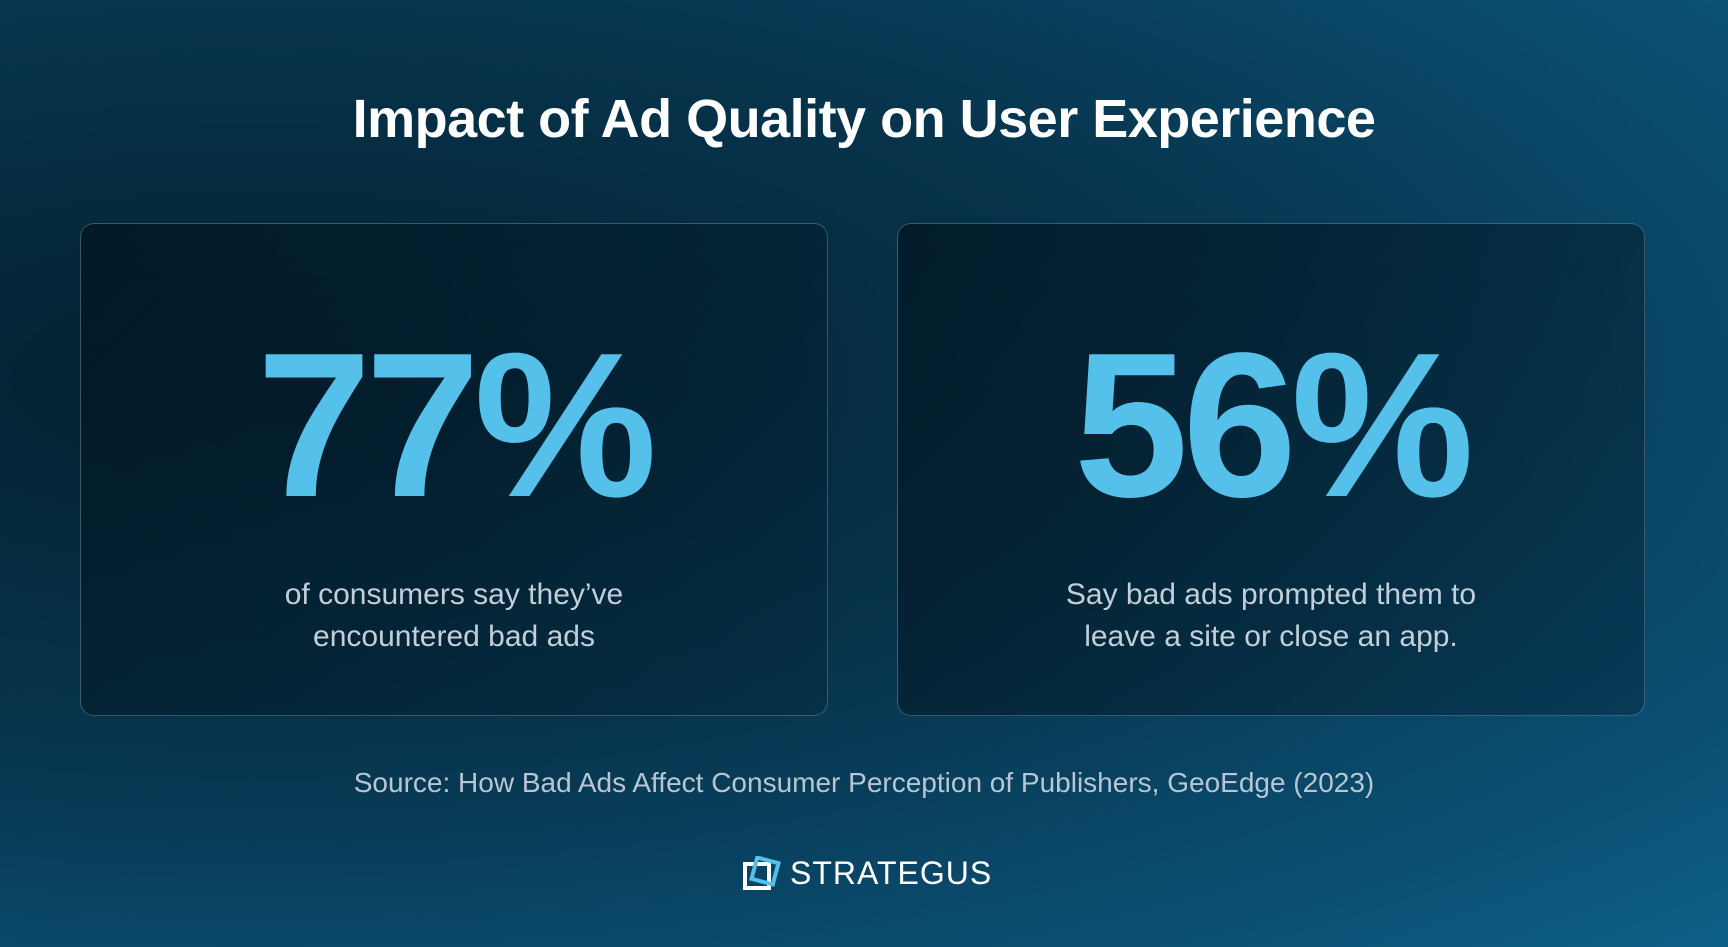  I want to click on caption-line: leave a site or close an app., so click(1271, 636).